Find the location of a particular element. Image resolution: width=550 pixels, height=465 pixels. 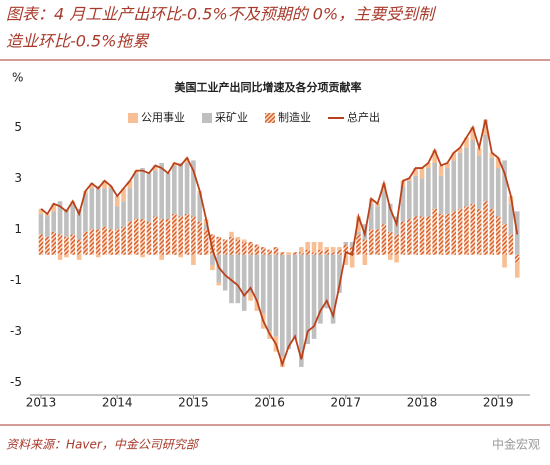

chart-title: 美国工业产出同比增速及各分项贡献率 is located at coordinates (268, 87).